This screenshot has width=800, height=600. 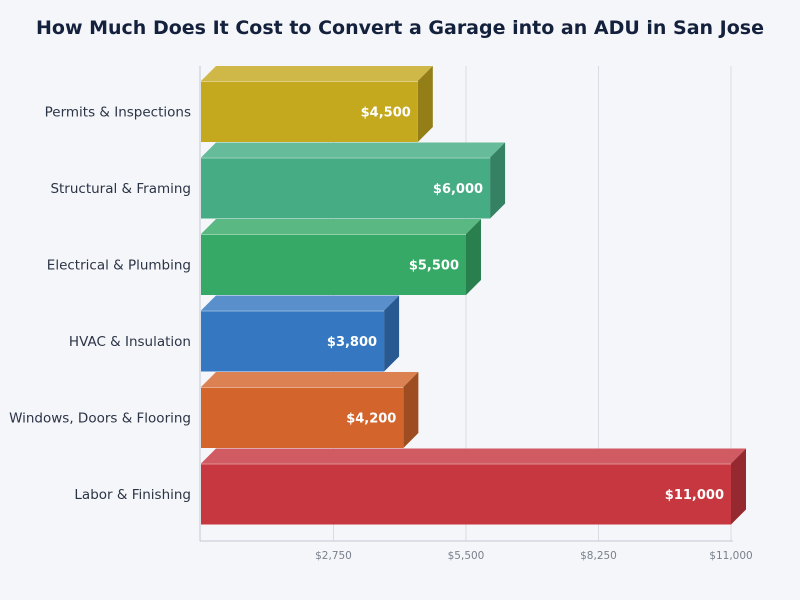 What do you see at coordinates (118, 113) in the screenshot?
I see `category-label: Permits & Inspections` at bounding box center [118, 113].